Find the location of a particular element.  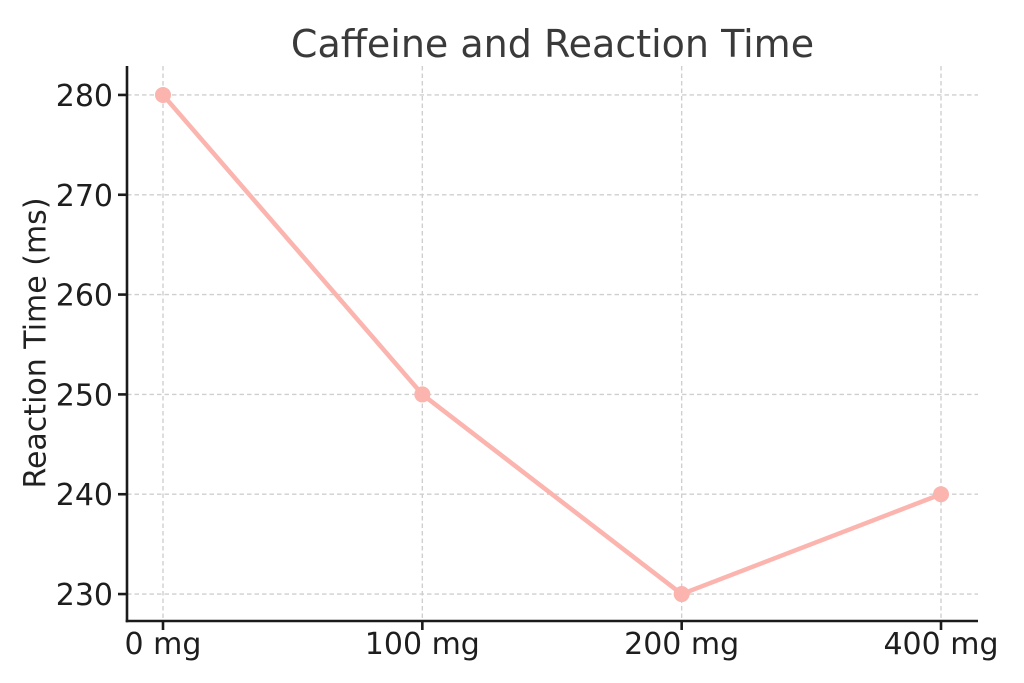

y-axis-label: Reaction Time (ms) is located at coordinates (36, 343).